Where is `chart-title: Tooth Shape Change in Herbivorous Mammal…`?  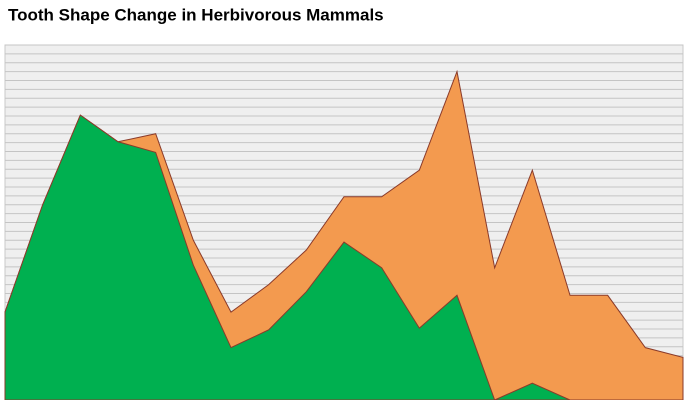
chart-title: Tooth Shape Change in Herbivorous Mammal… is located at coordinates (196, 14).